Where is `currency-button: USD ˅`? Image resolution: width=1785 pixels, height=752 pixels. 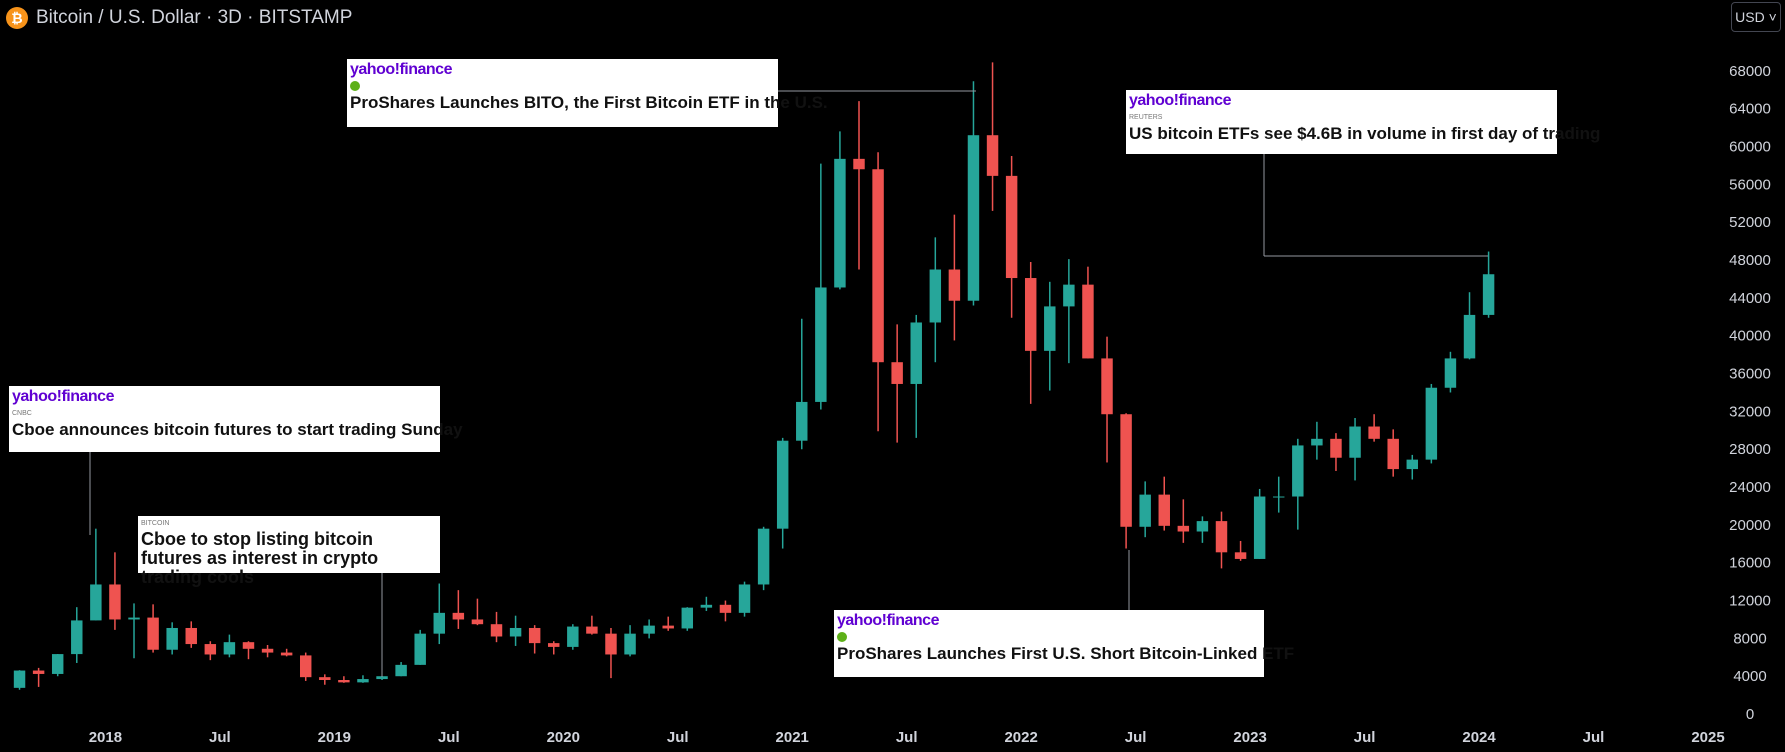
currency-button: USD ˅ is located at coordinates (1756, 17).